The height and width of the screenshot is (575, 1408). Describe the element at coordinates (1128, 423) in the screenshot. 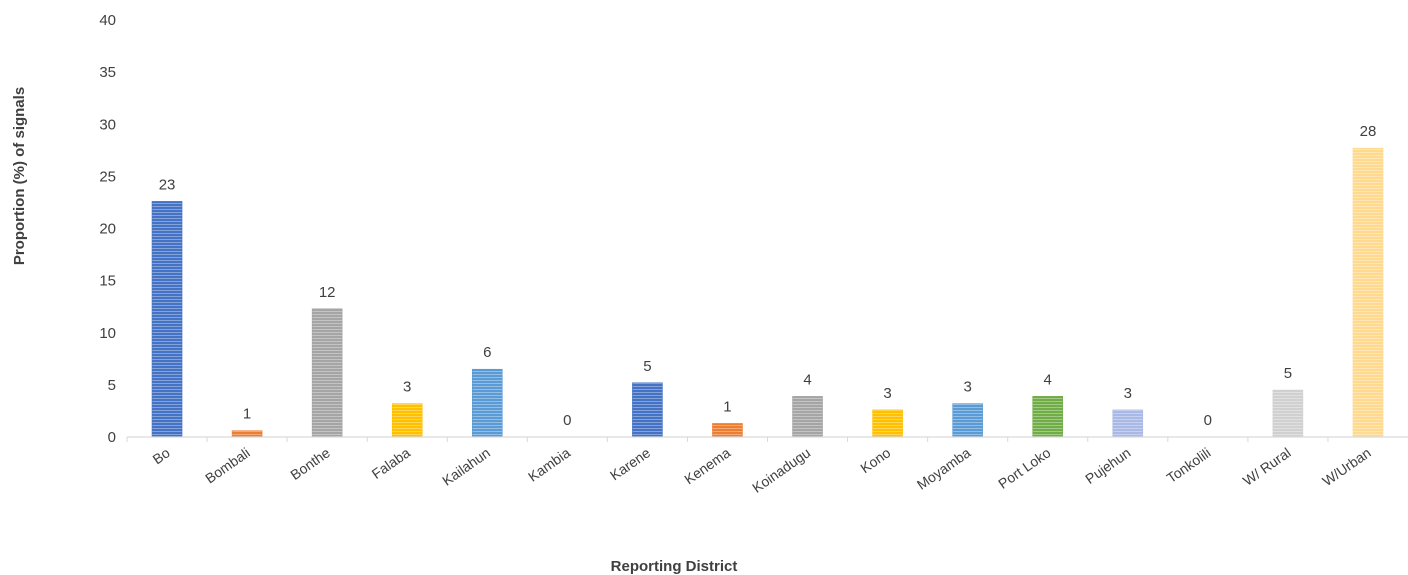

I see `bar-pujehun` at that location.